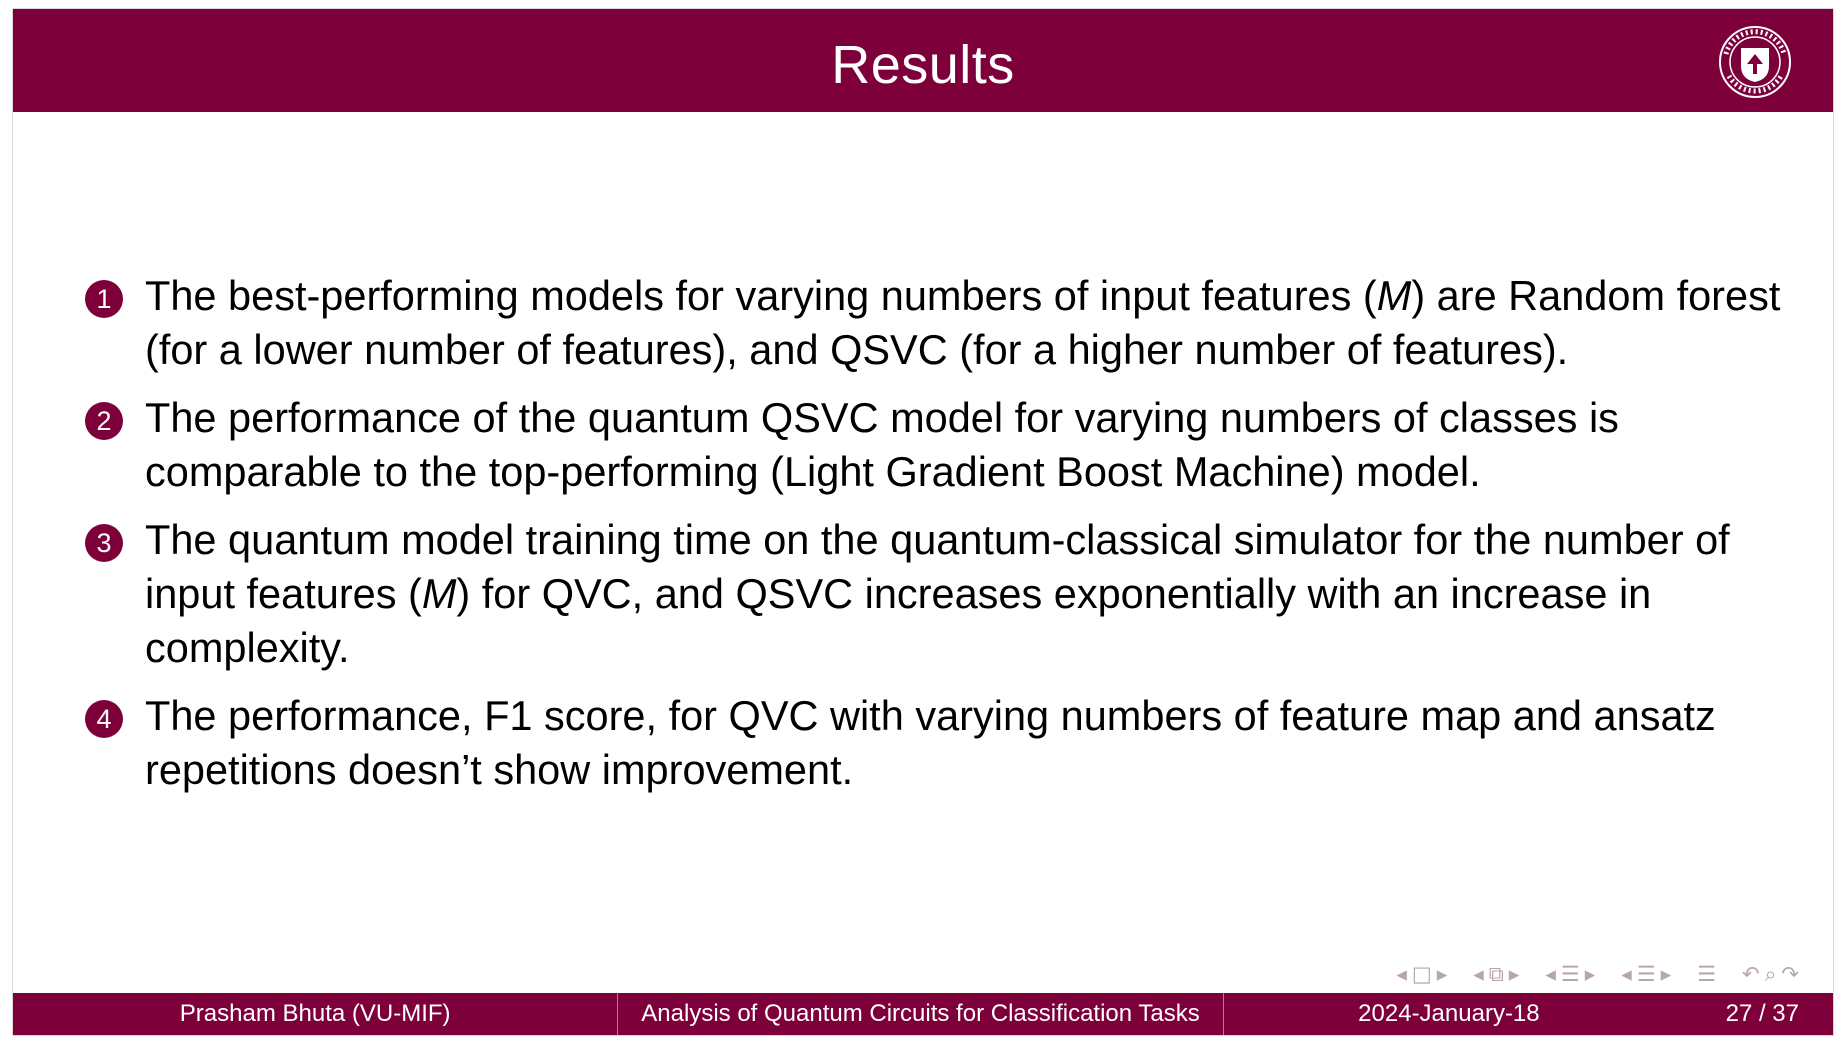 The image size is (1848, 1042). Describe the element at coordinates (439, 593) in the screenshot. I see `variable-m-2: M` at that location.